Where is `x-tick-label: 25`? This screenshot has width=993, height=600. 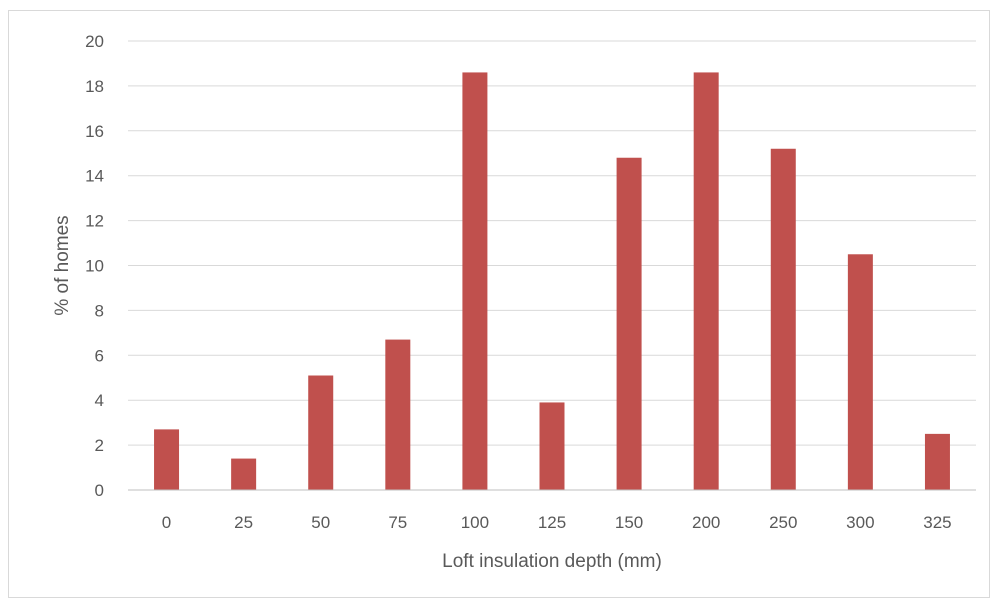
x-tick-label: 25 is located at coordinates (243, 522).